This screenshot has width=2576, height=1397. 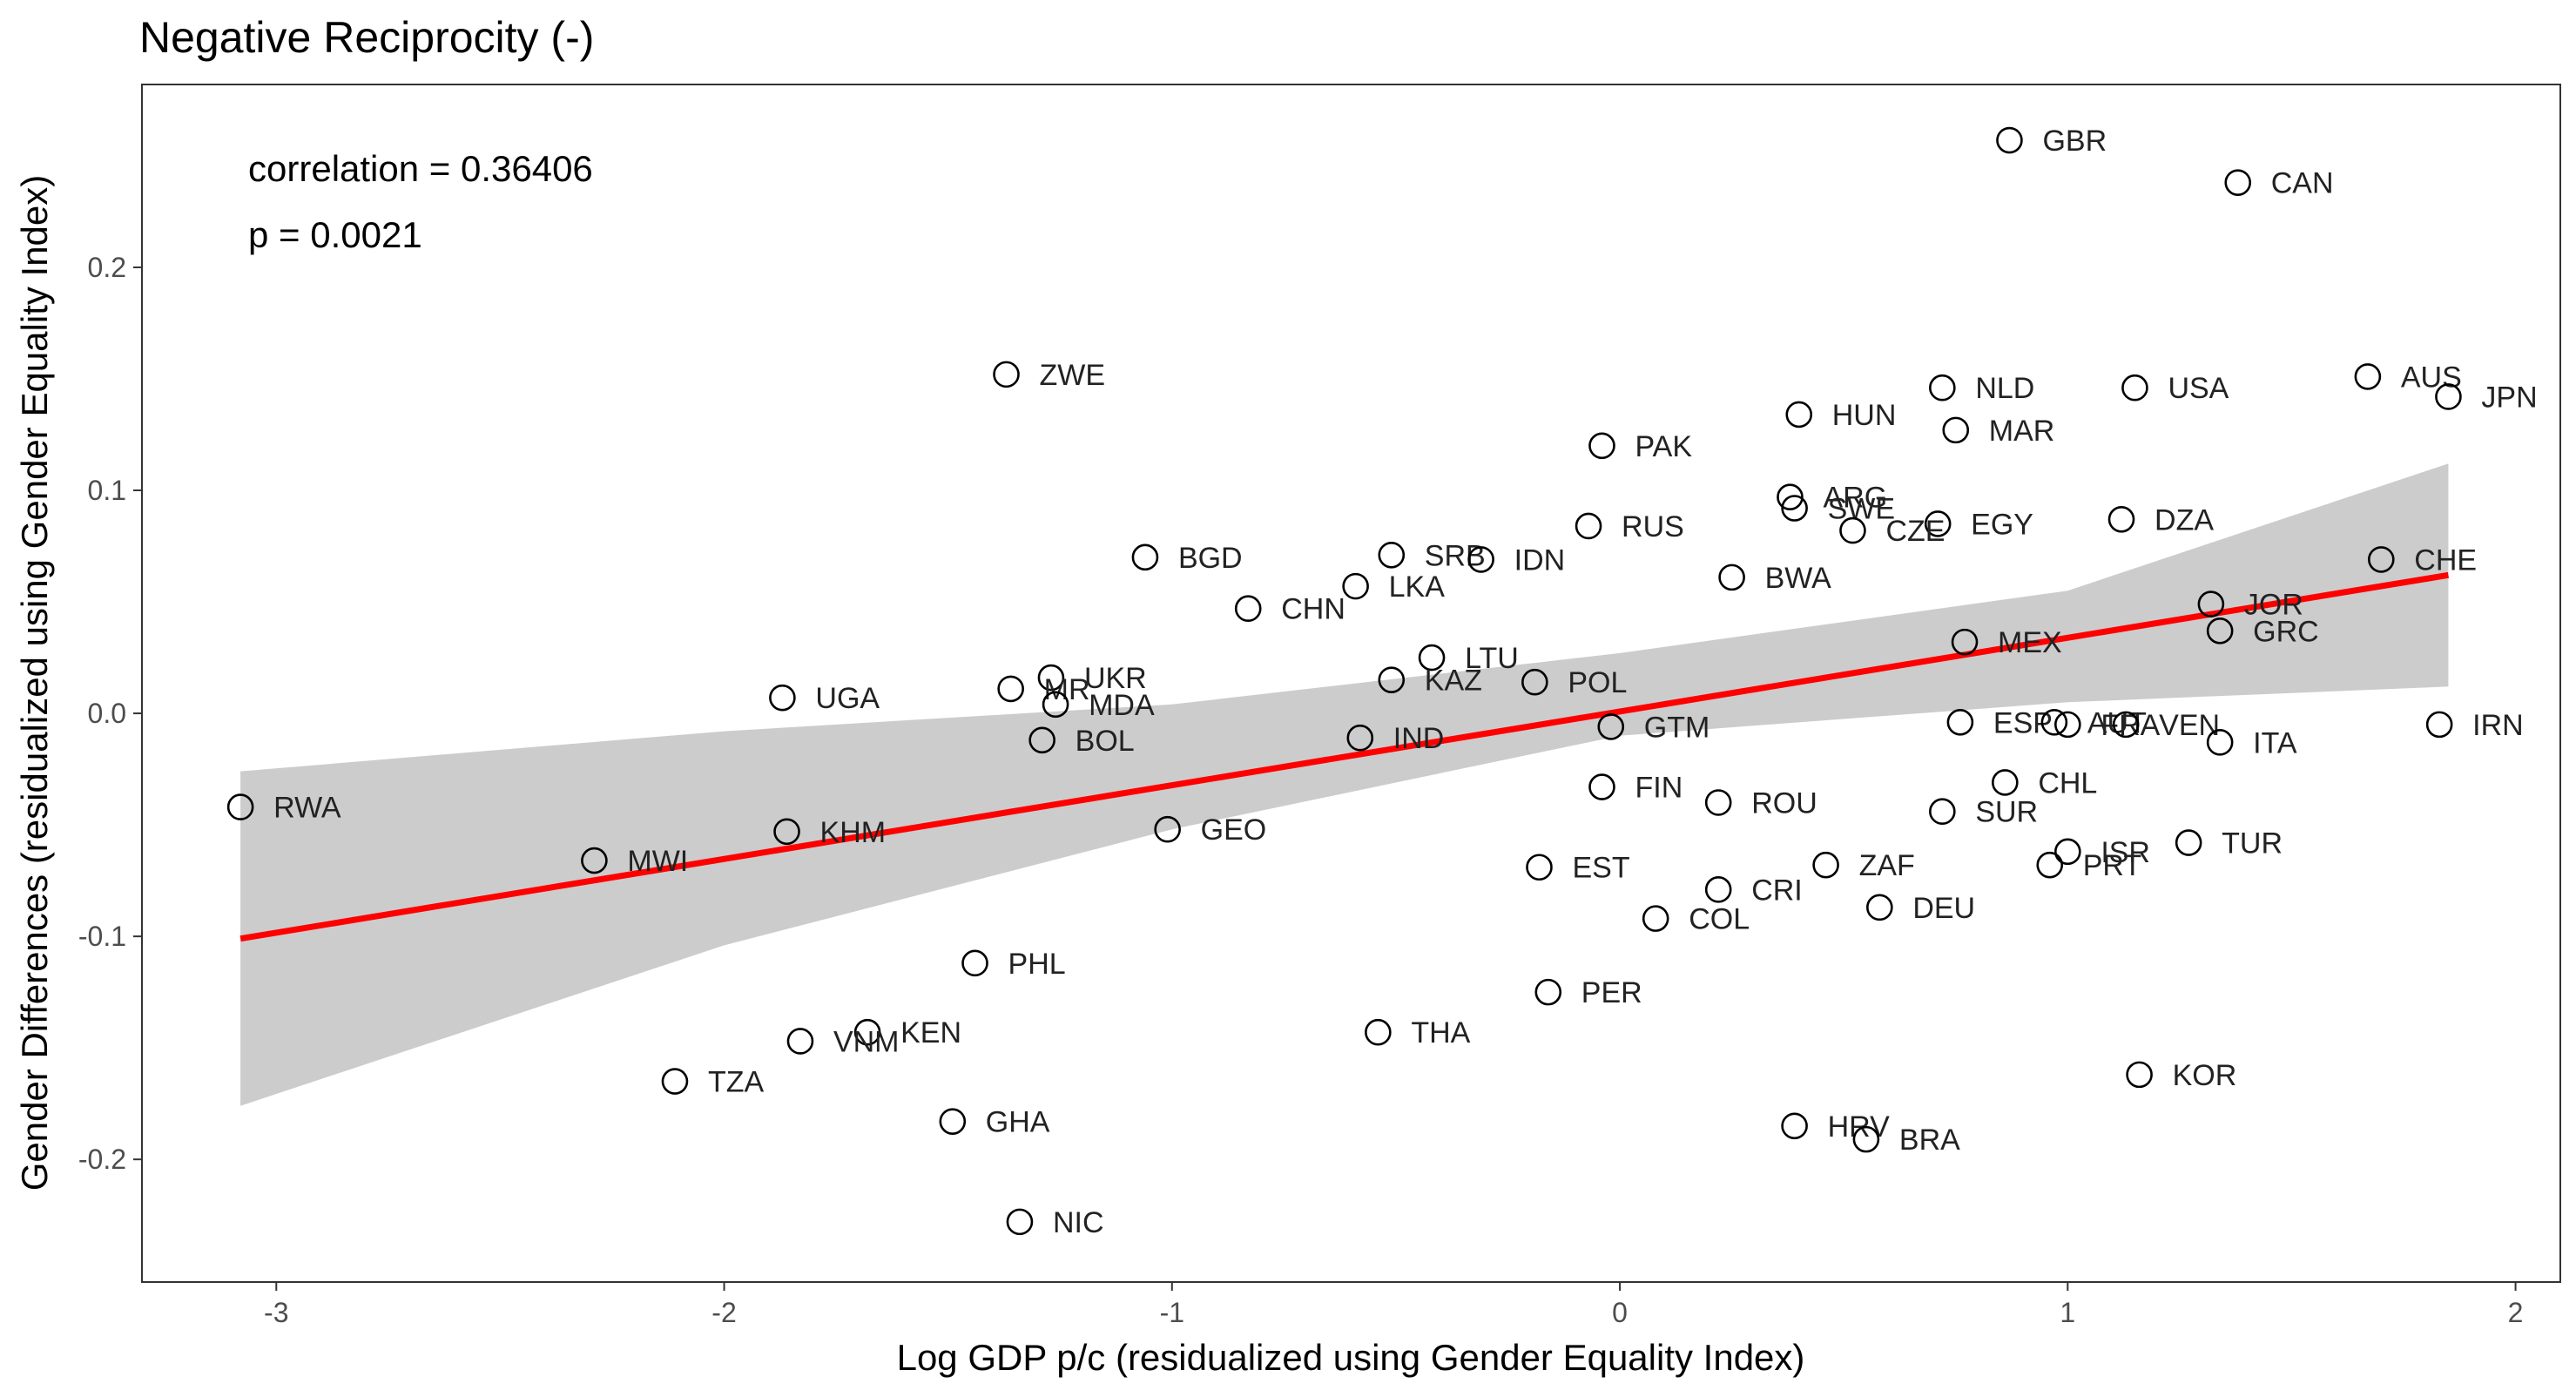 What do you see at coordinates (2303, 184) in the screenshot?
I see `data-point-label: CAN` at bounding box center [2303, 184].